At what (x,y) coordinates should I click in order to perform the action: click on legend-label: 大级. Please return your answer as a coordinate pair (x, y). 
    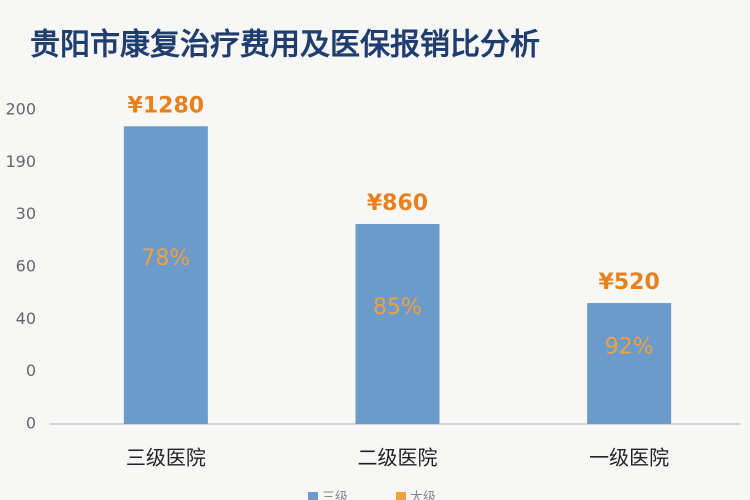
    Looking at the image, I should click on (423, 495).